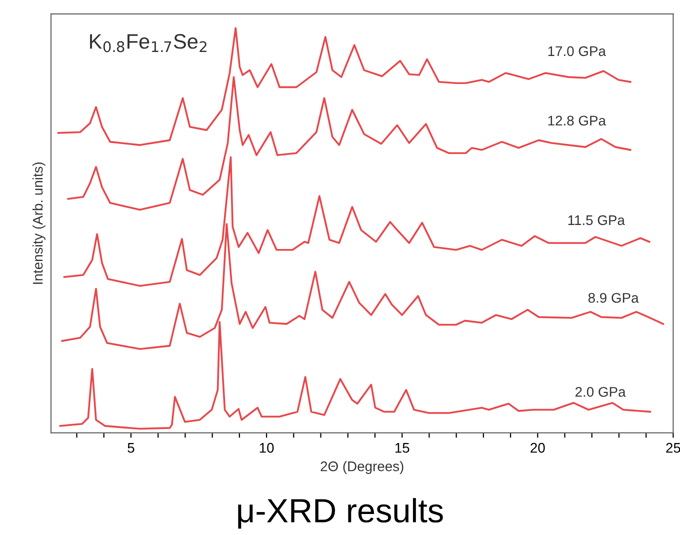 The image size is (680, 535). Describe the element at coordinates (402, 448) in the screenshot. I see `x-tick-label: 15` at that location.